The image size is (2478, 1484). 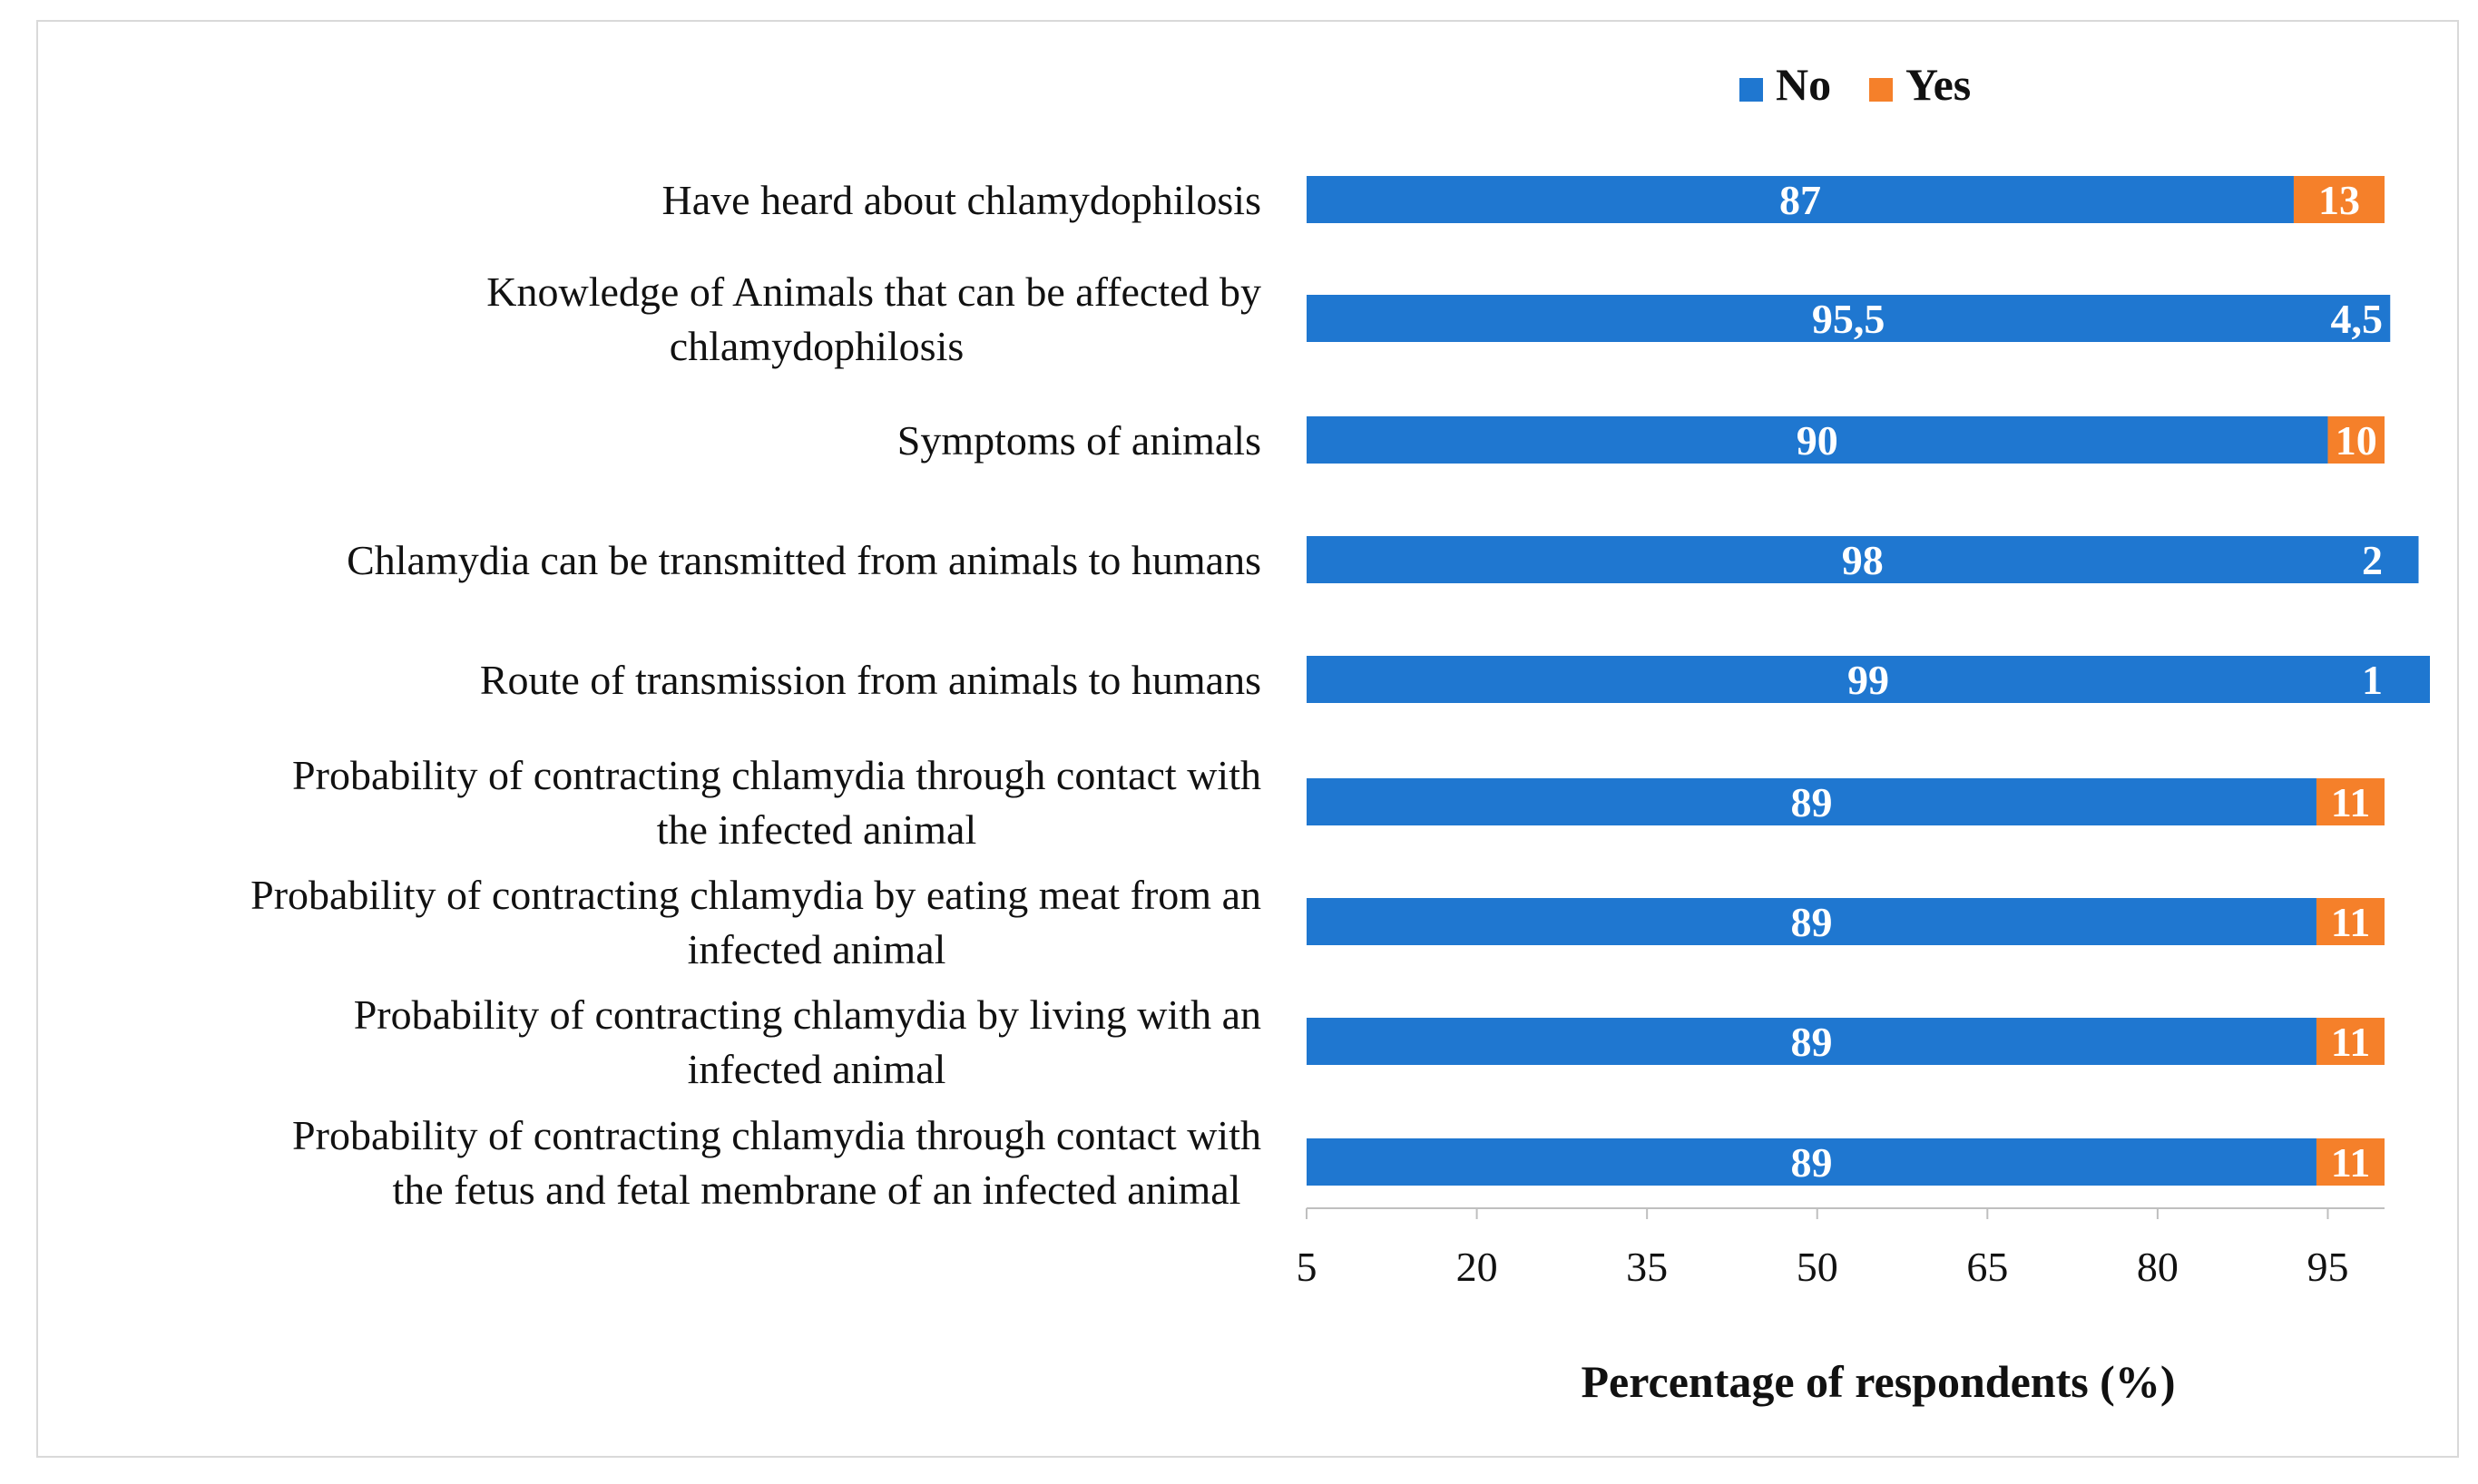 I want to click on x-tick-label: 20, so click(x=1477, y=1267).